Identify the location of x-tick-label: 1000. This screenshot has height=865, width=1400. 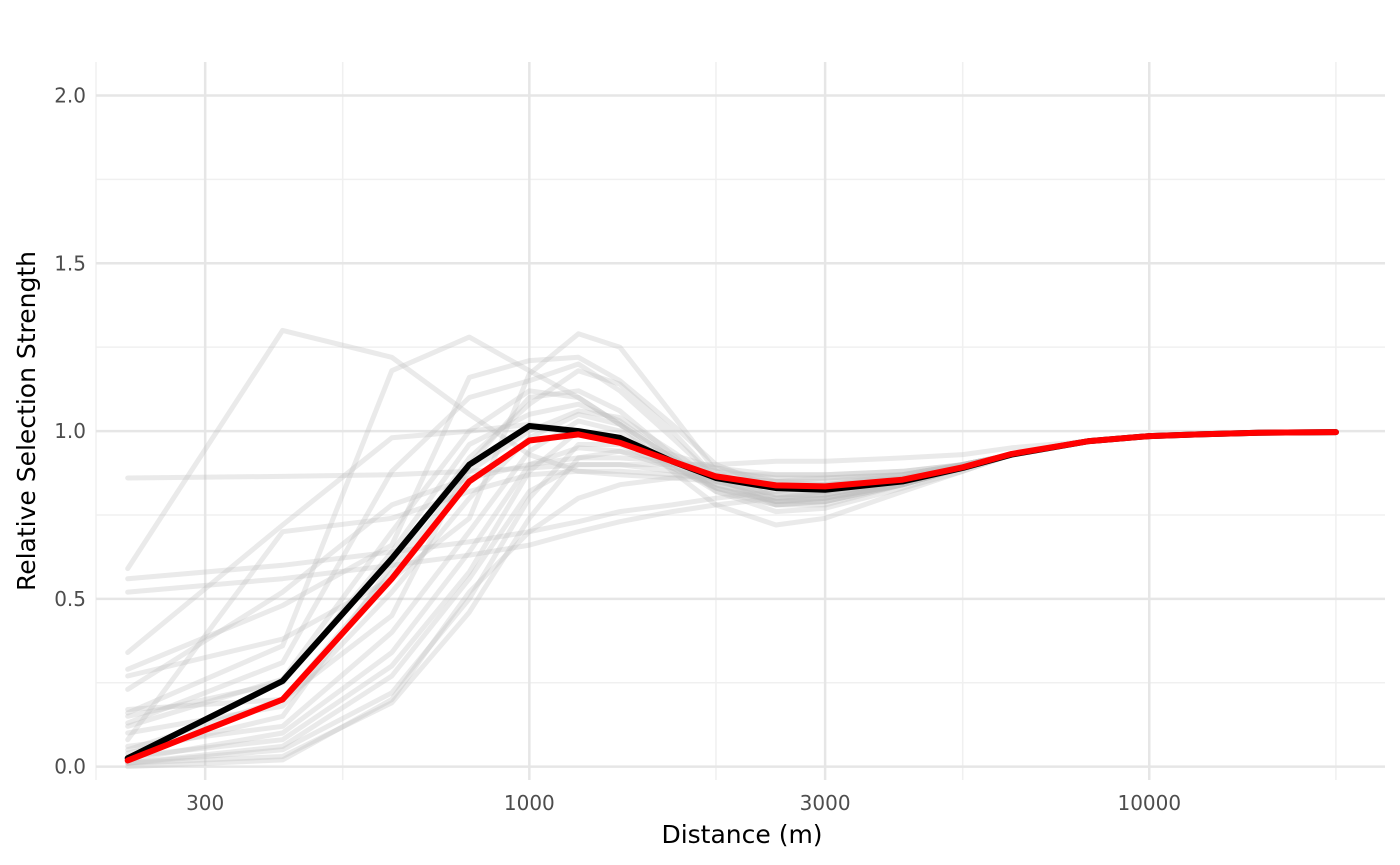
(529, 803).